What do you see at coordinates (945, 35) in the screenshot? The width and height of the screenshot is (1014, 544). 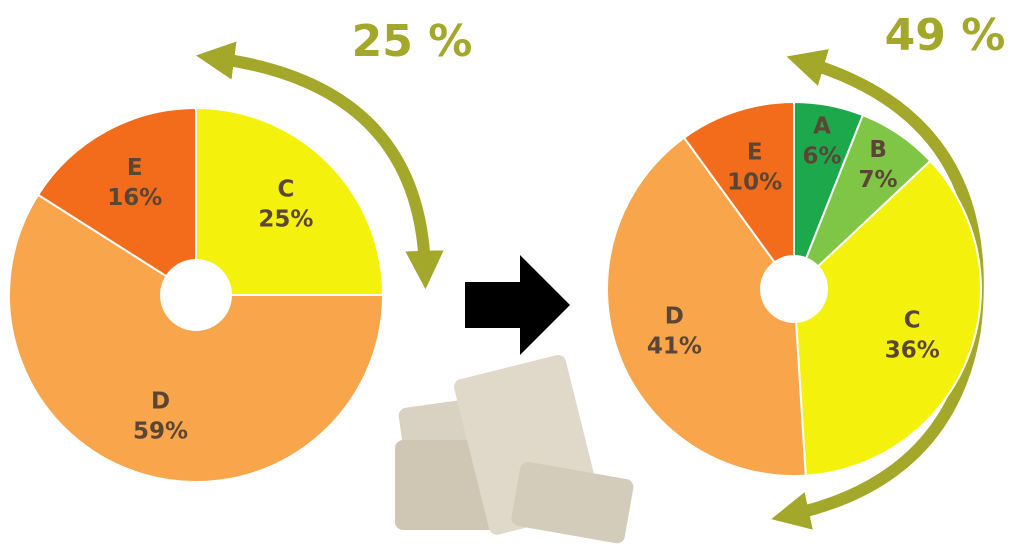 I see `annotation: 49 %` at bounding box center [945, 35].